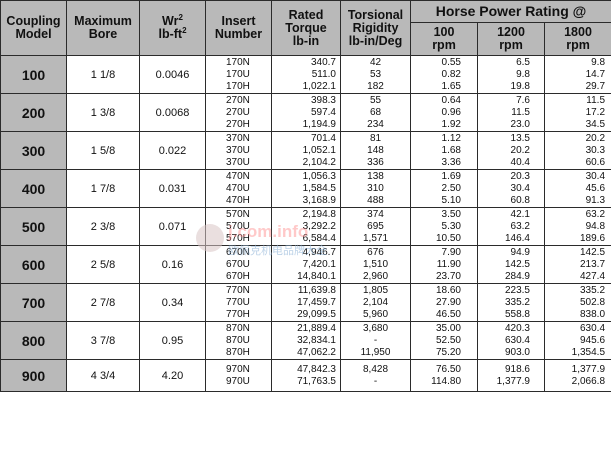 Image resolution: width=611 pixels, height=465 pixels. I want to click on cell-value: 670U, so click(238, 264).